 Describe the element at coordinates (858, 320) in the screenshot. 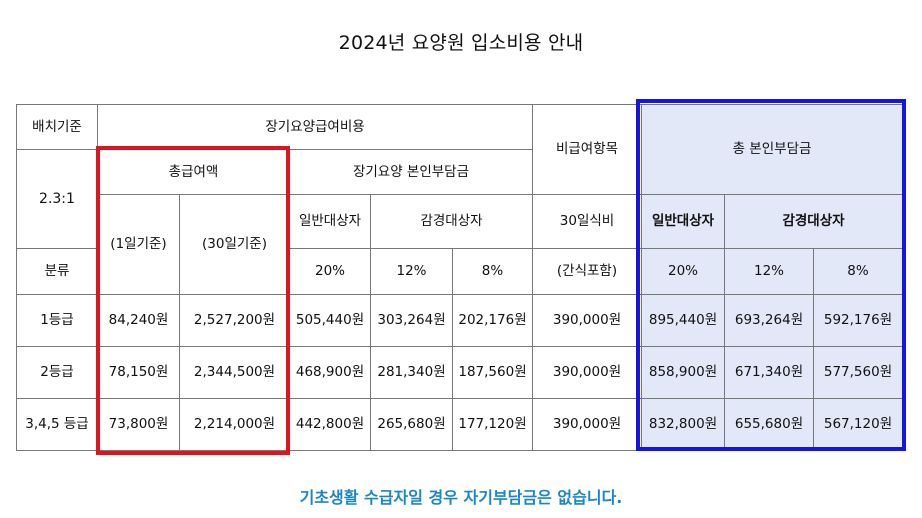

I see `total-8-cell: 592,176원` at that location.